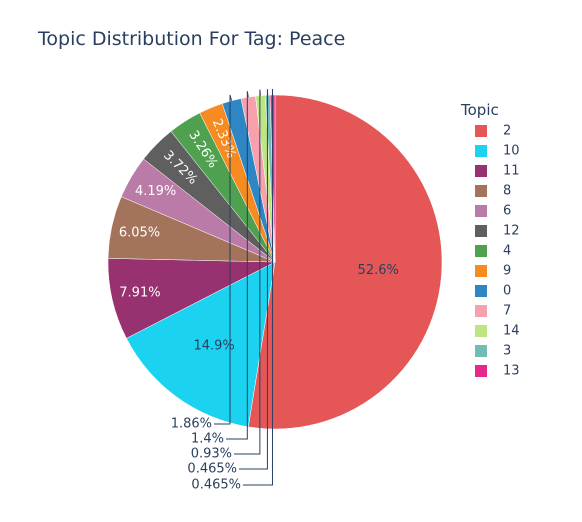 The width and height of the screenshot is (582, 522). Describe the element at coordinates (497, 171) in the screenshot. I see `legend-item-topic-11: 11` at that location.